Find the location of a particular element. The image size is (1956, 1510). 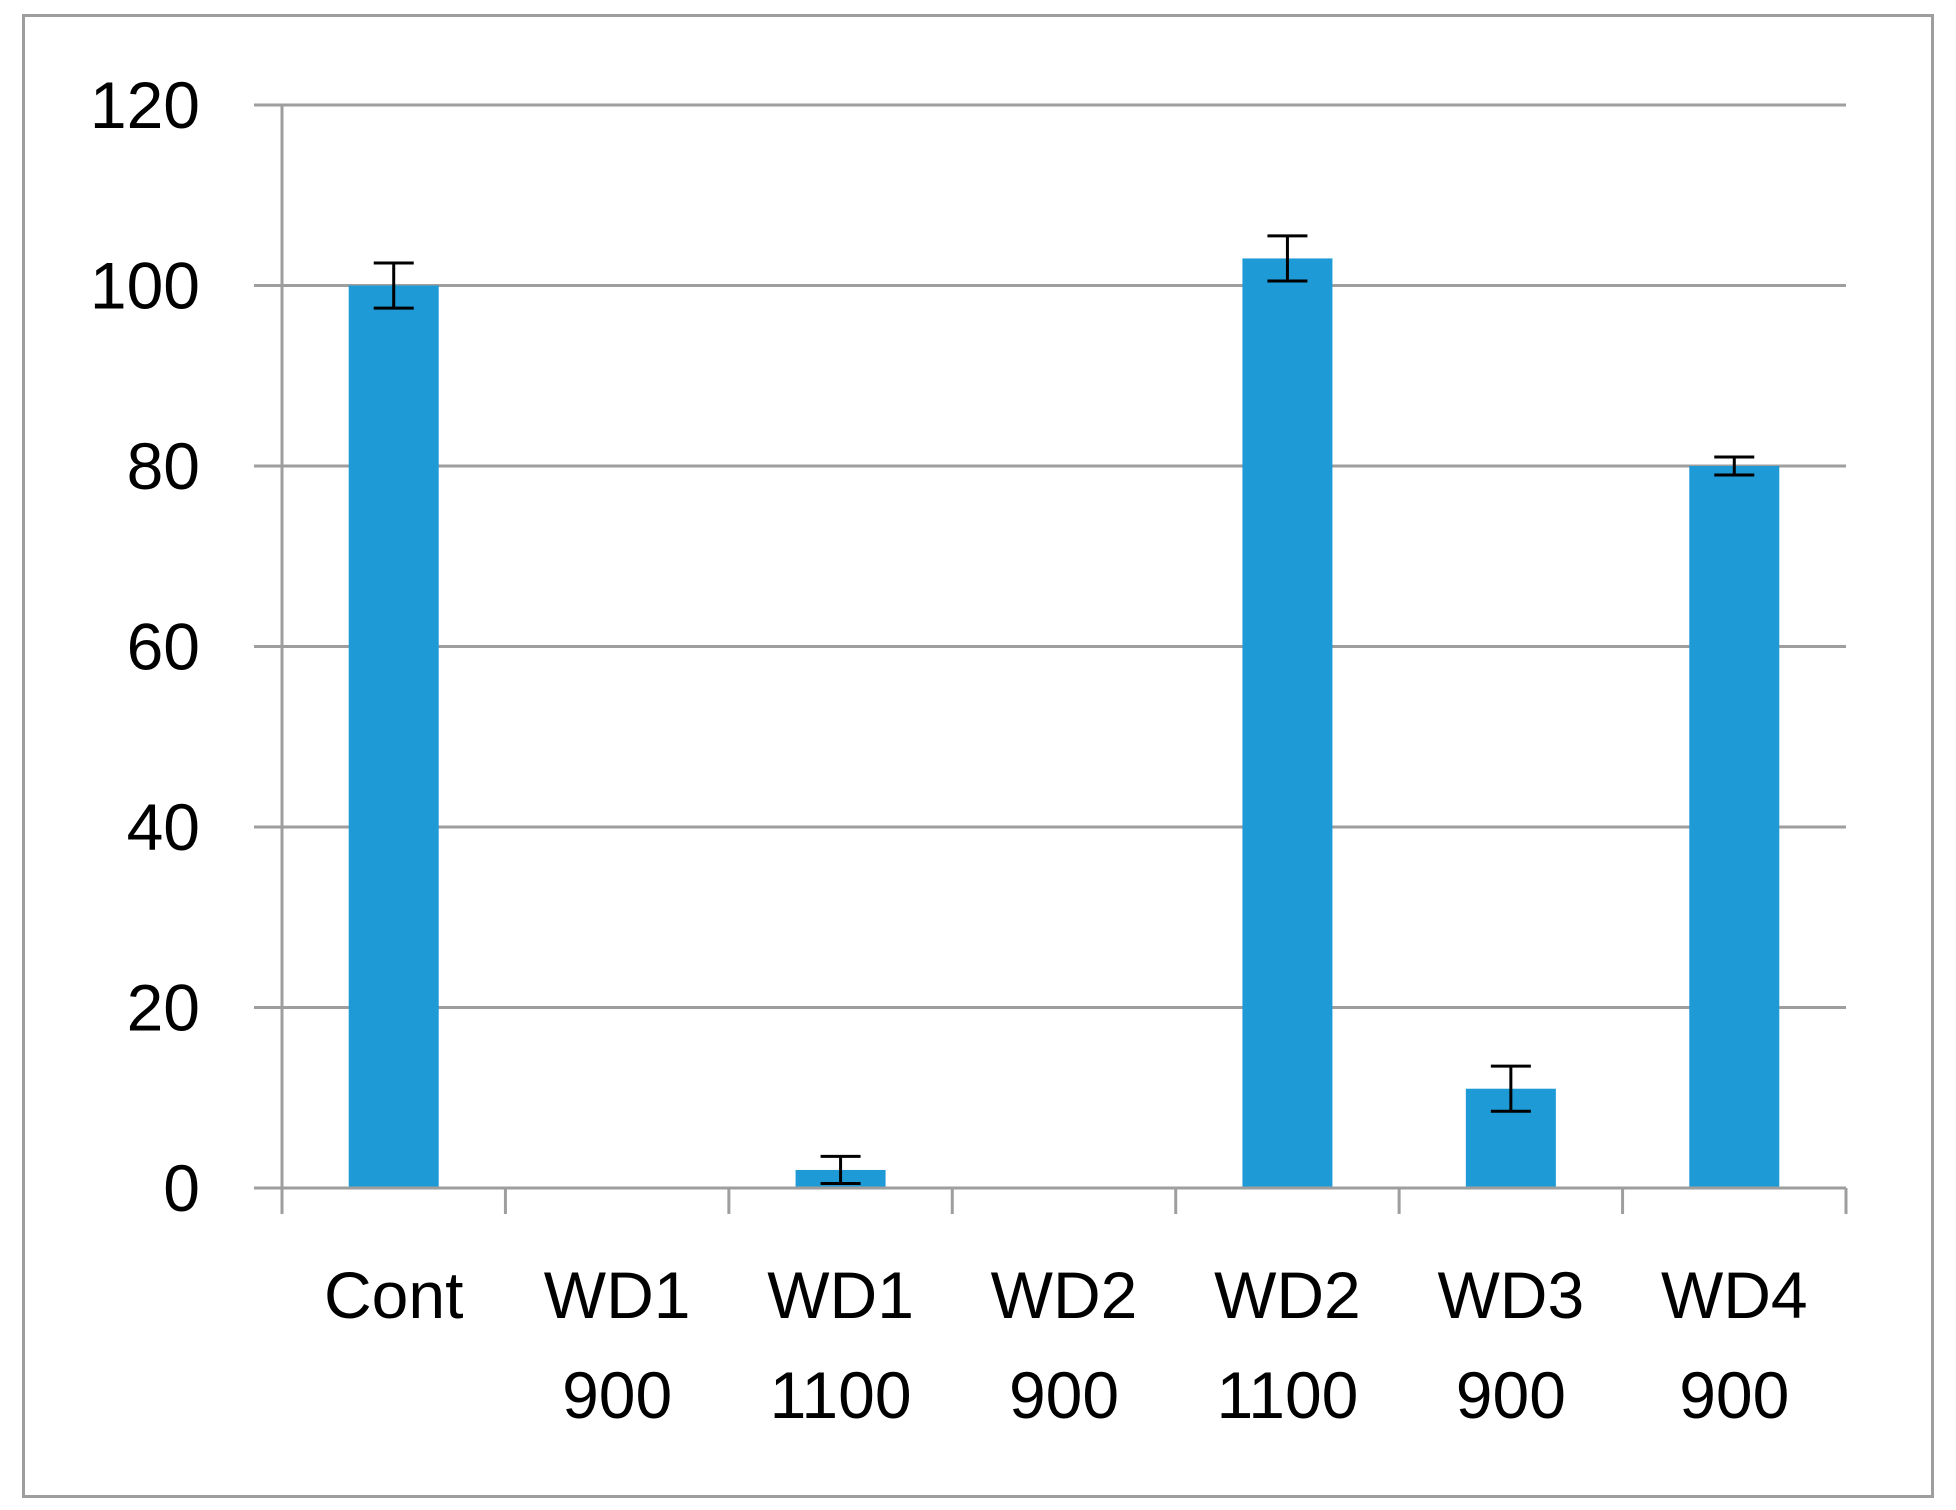

x-tick-label: WD4 is located at coordinates (1734, 1295).